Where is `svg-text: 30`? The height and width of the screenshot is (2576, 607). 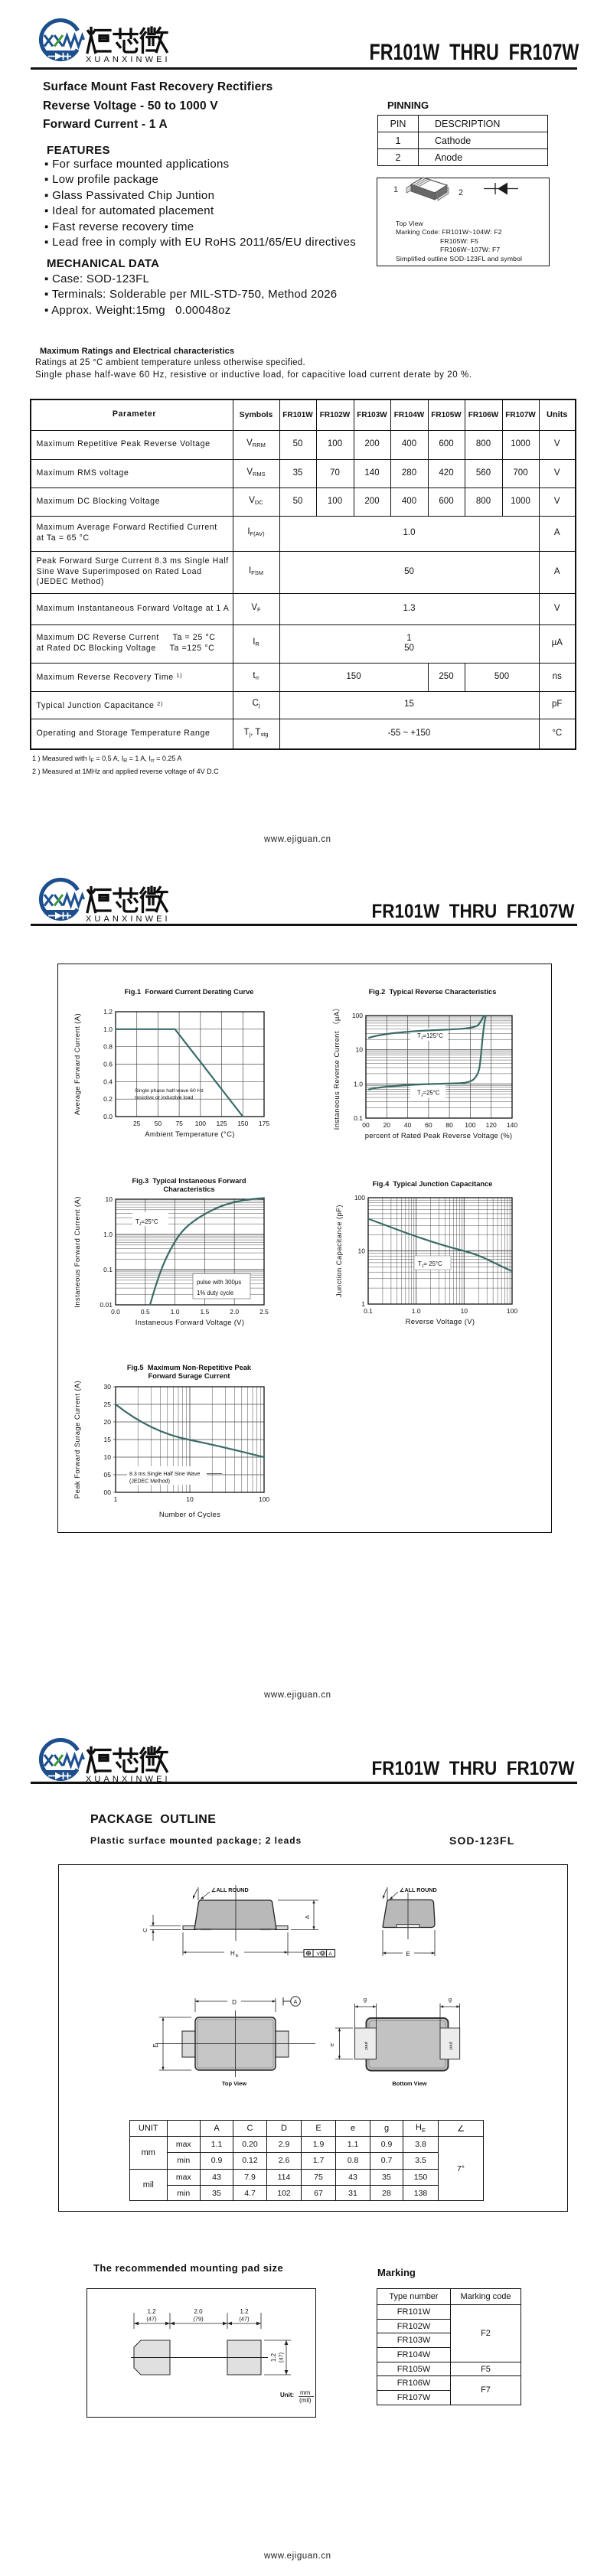 svg-text: 30 is located at coordinates (108, 1387).